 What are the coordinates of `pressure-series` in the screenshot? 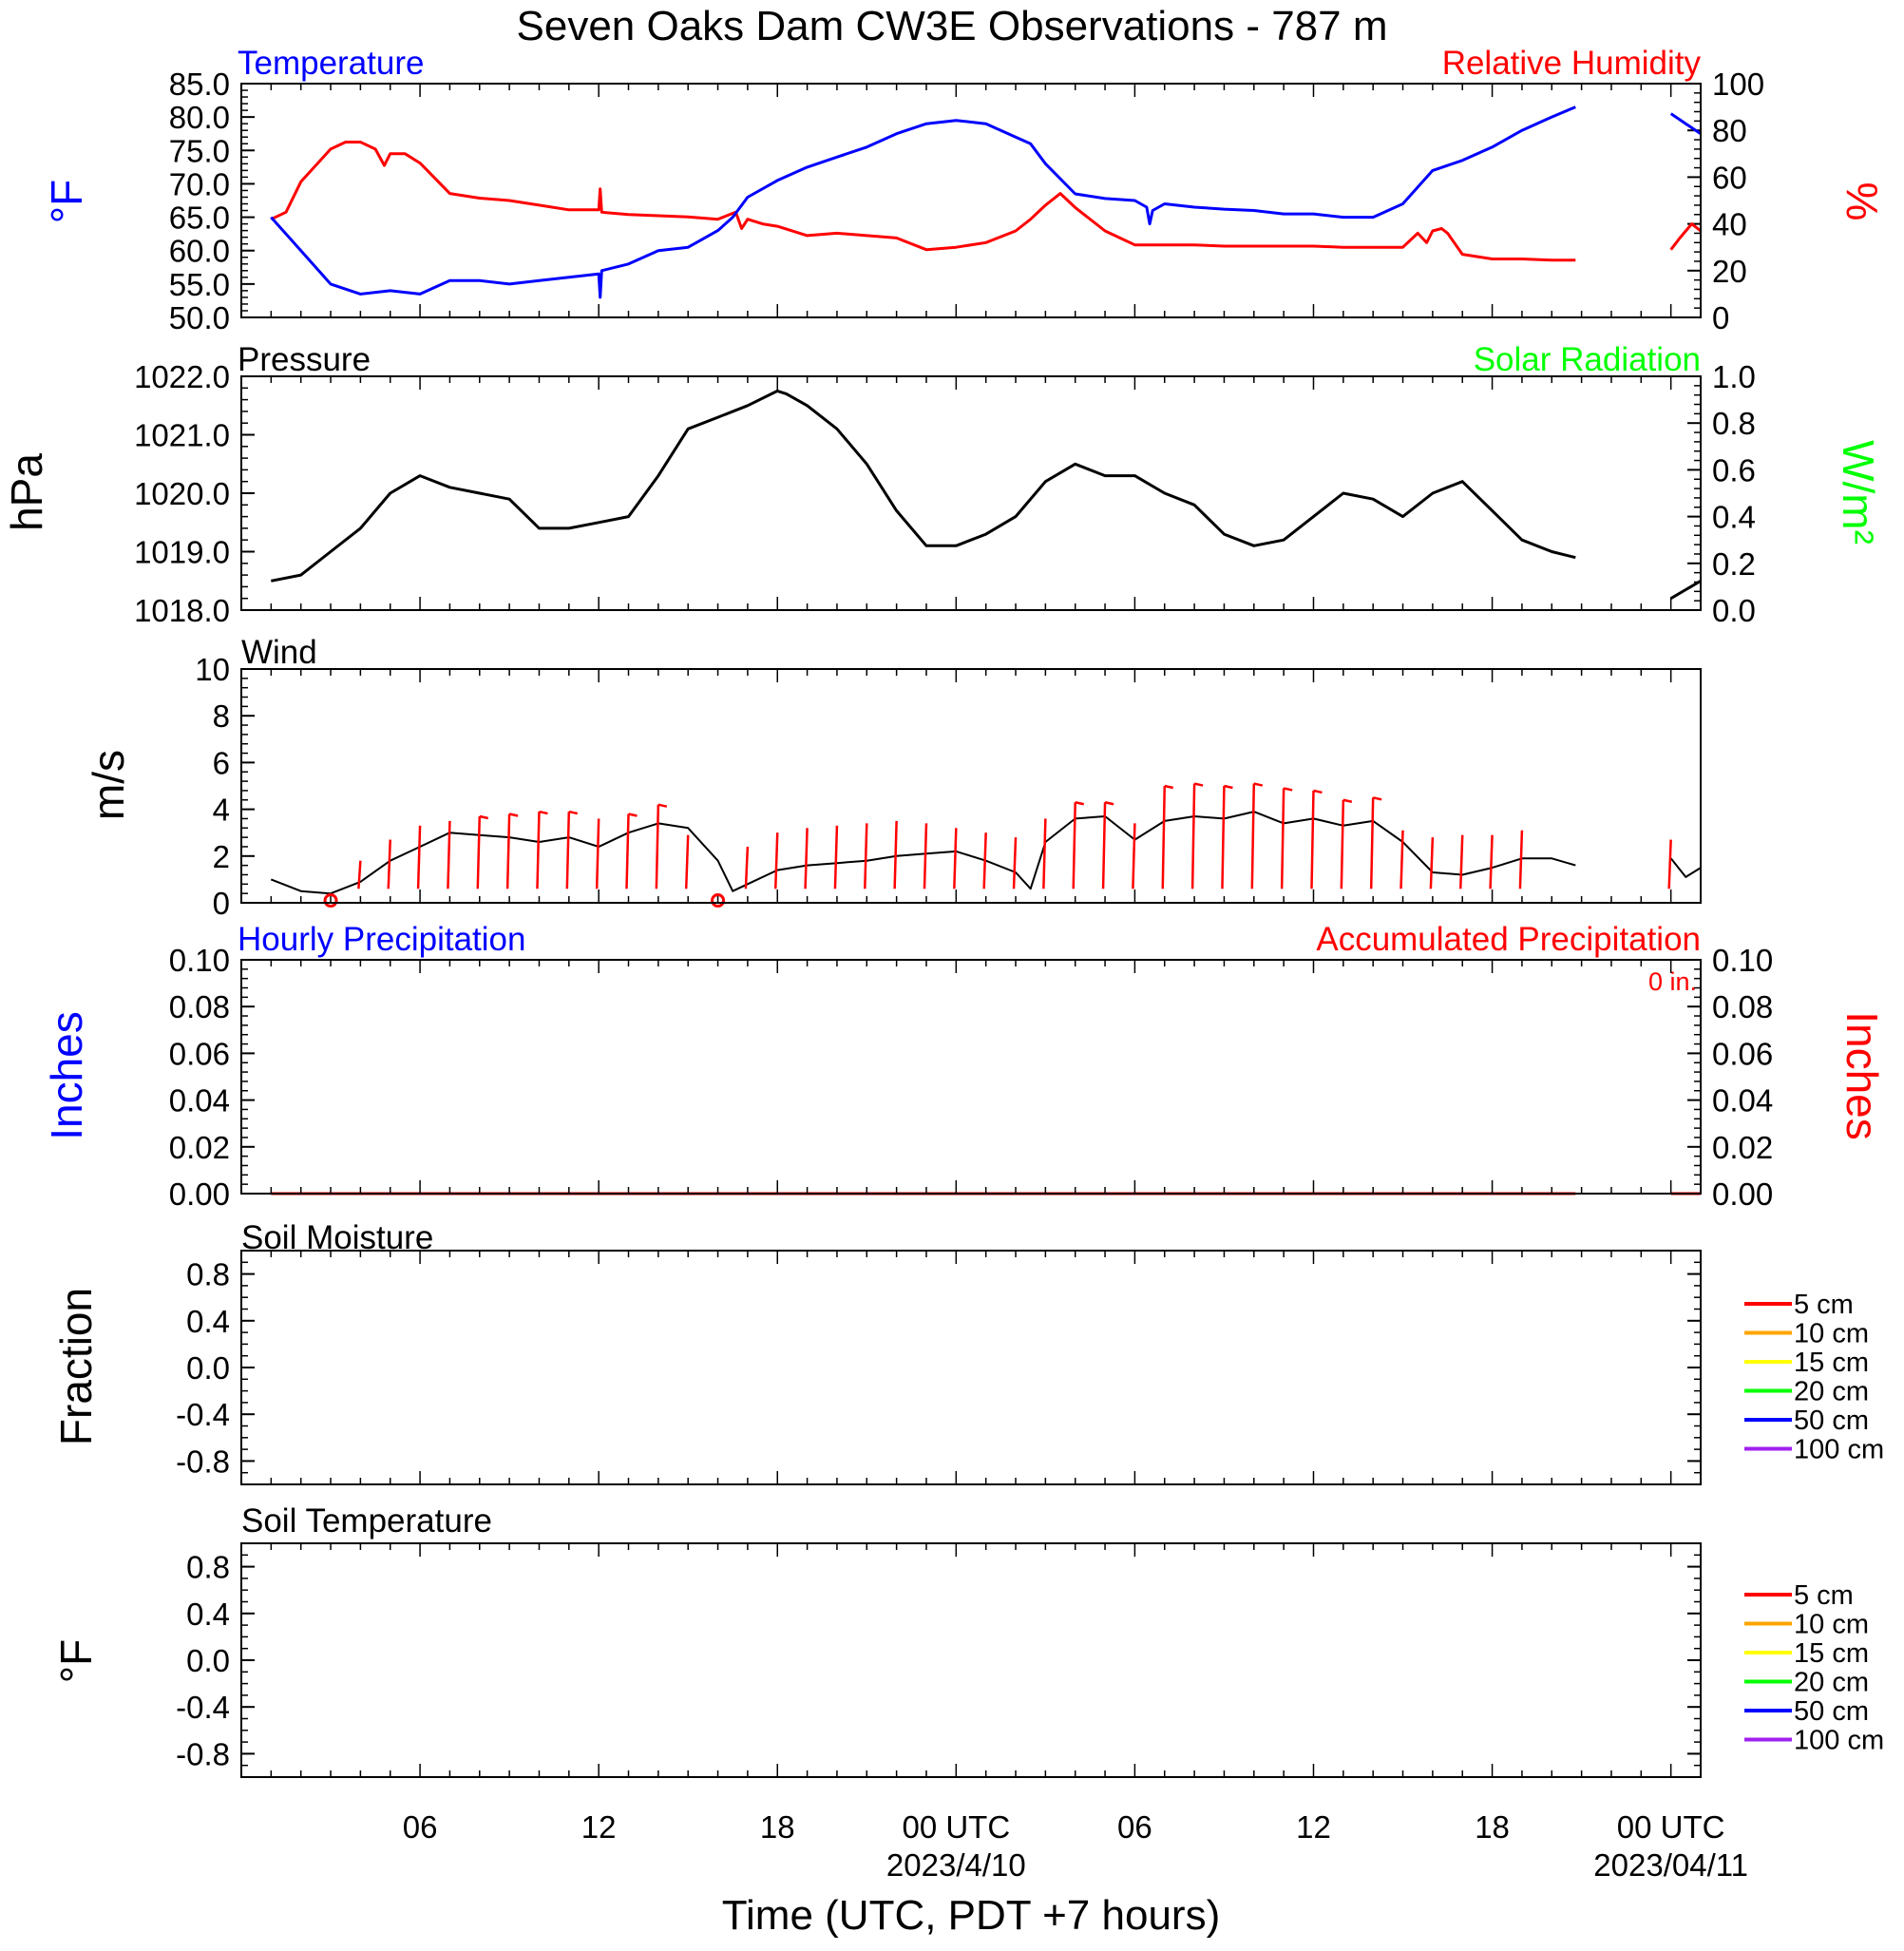 It's located at (986, 494).